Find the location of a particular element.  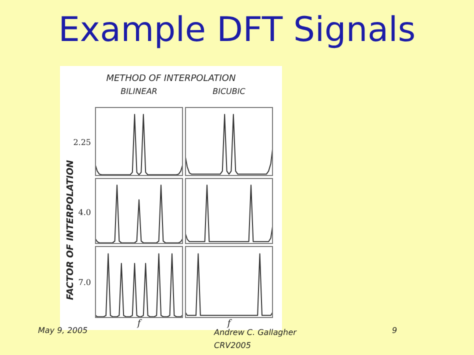

text: Example DFT Signals is located at coordinates (237, 30).